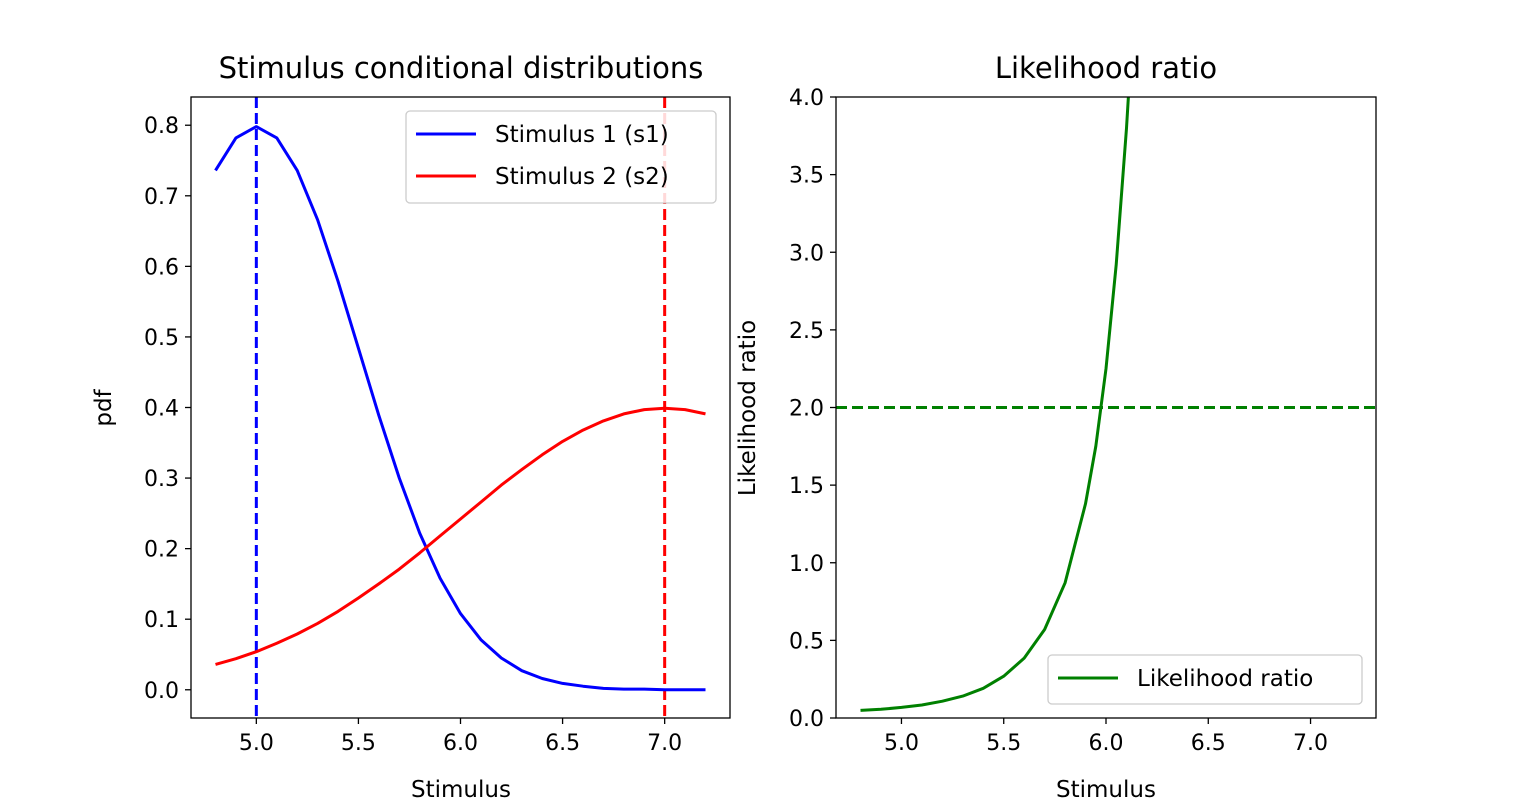 This screenshot has width=1529, height=807. Describe the element at coordinates (748, 408) in the screenshot. I see `y-axis-label: Likelihood ratio` at that location.